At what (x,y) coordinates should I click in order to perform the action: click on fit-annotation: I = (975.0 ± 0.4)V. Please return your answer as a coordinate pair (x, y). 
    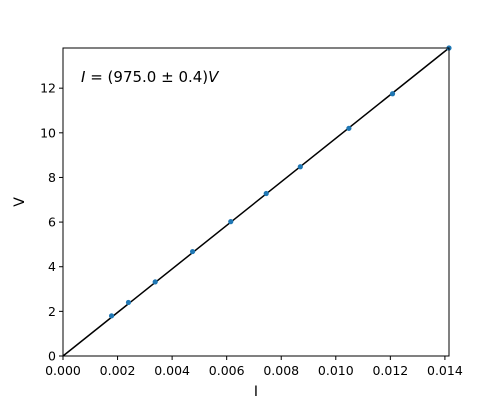
    Looking at the image, I should click on (150, 77).